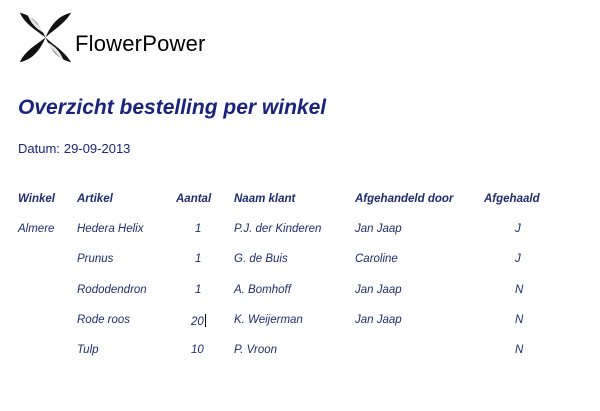 The image size is (600, 411). I want to click on column-header-aantal: Aantal, so click(194, 199).